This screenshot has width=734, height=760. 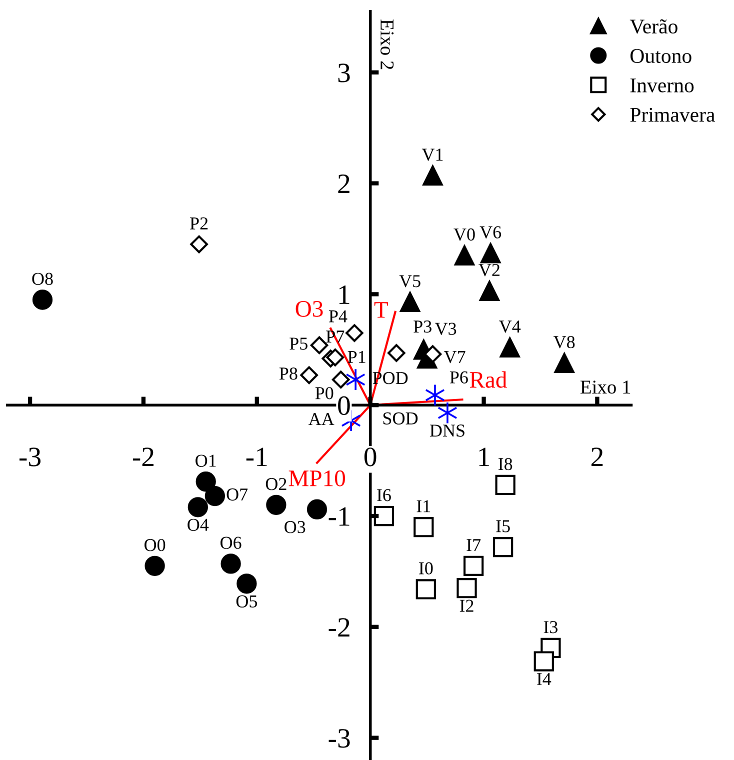 What do you see at coordinates (295, 527) in the screenshot?
I see `data-label: O3` at bounding box center [295, 527].